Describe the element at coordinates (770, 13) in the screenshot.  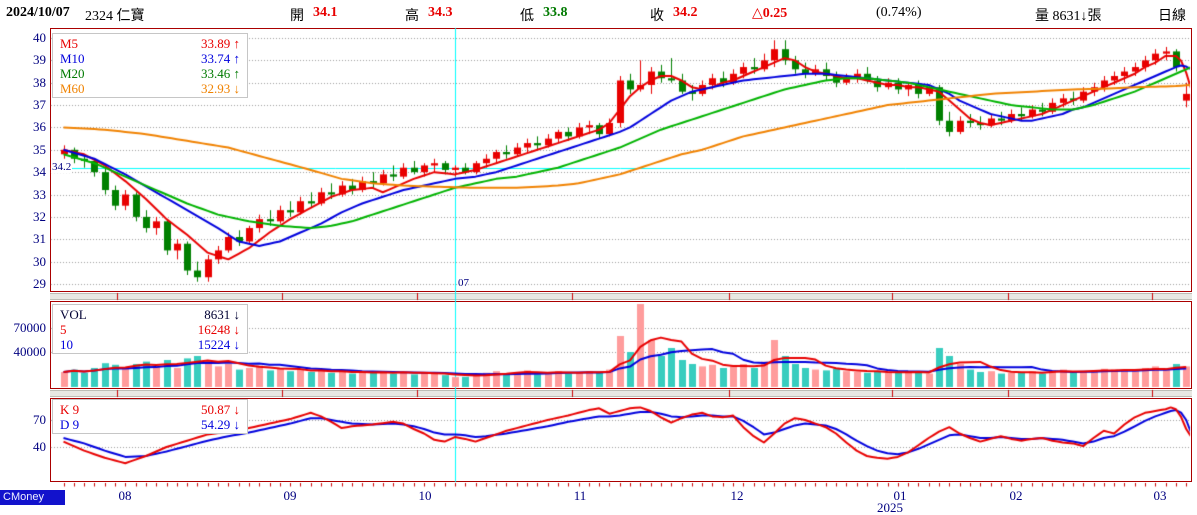
I see `change-value: △0.25` at that location.